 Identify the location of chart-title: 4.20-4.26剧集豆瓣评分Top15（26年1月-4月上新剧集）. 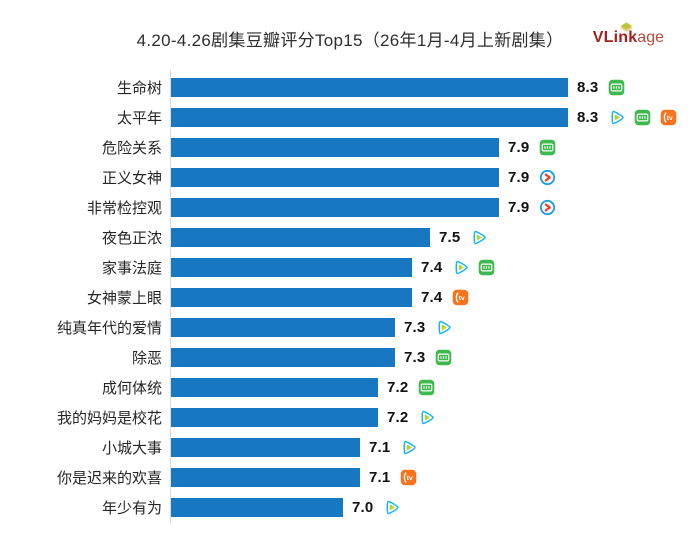
(350, 40).